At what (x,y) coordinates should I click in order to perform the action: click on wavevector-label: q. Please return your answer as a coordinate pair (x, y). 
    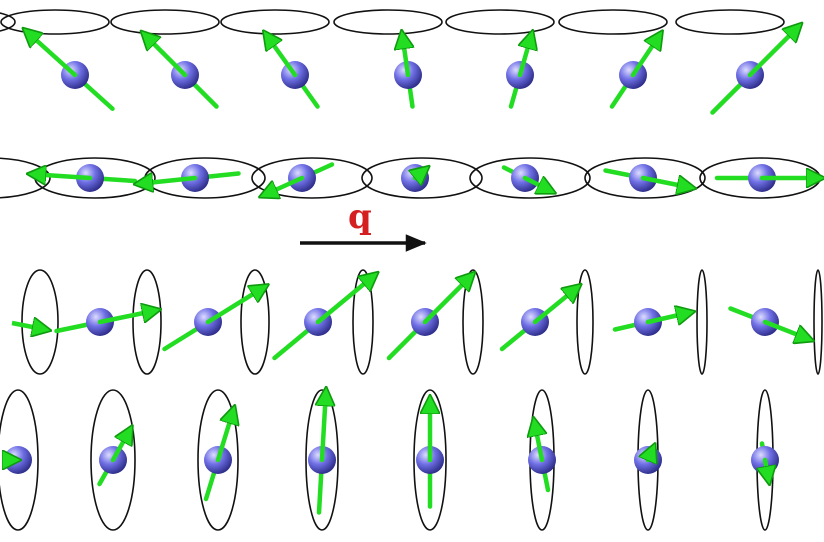
    Looking at the image, I should click on (360, 217).